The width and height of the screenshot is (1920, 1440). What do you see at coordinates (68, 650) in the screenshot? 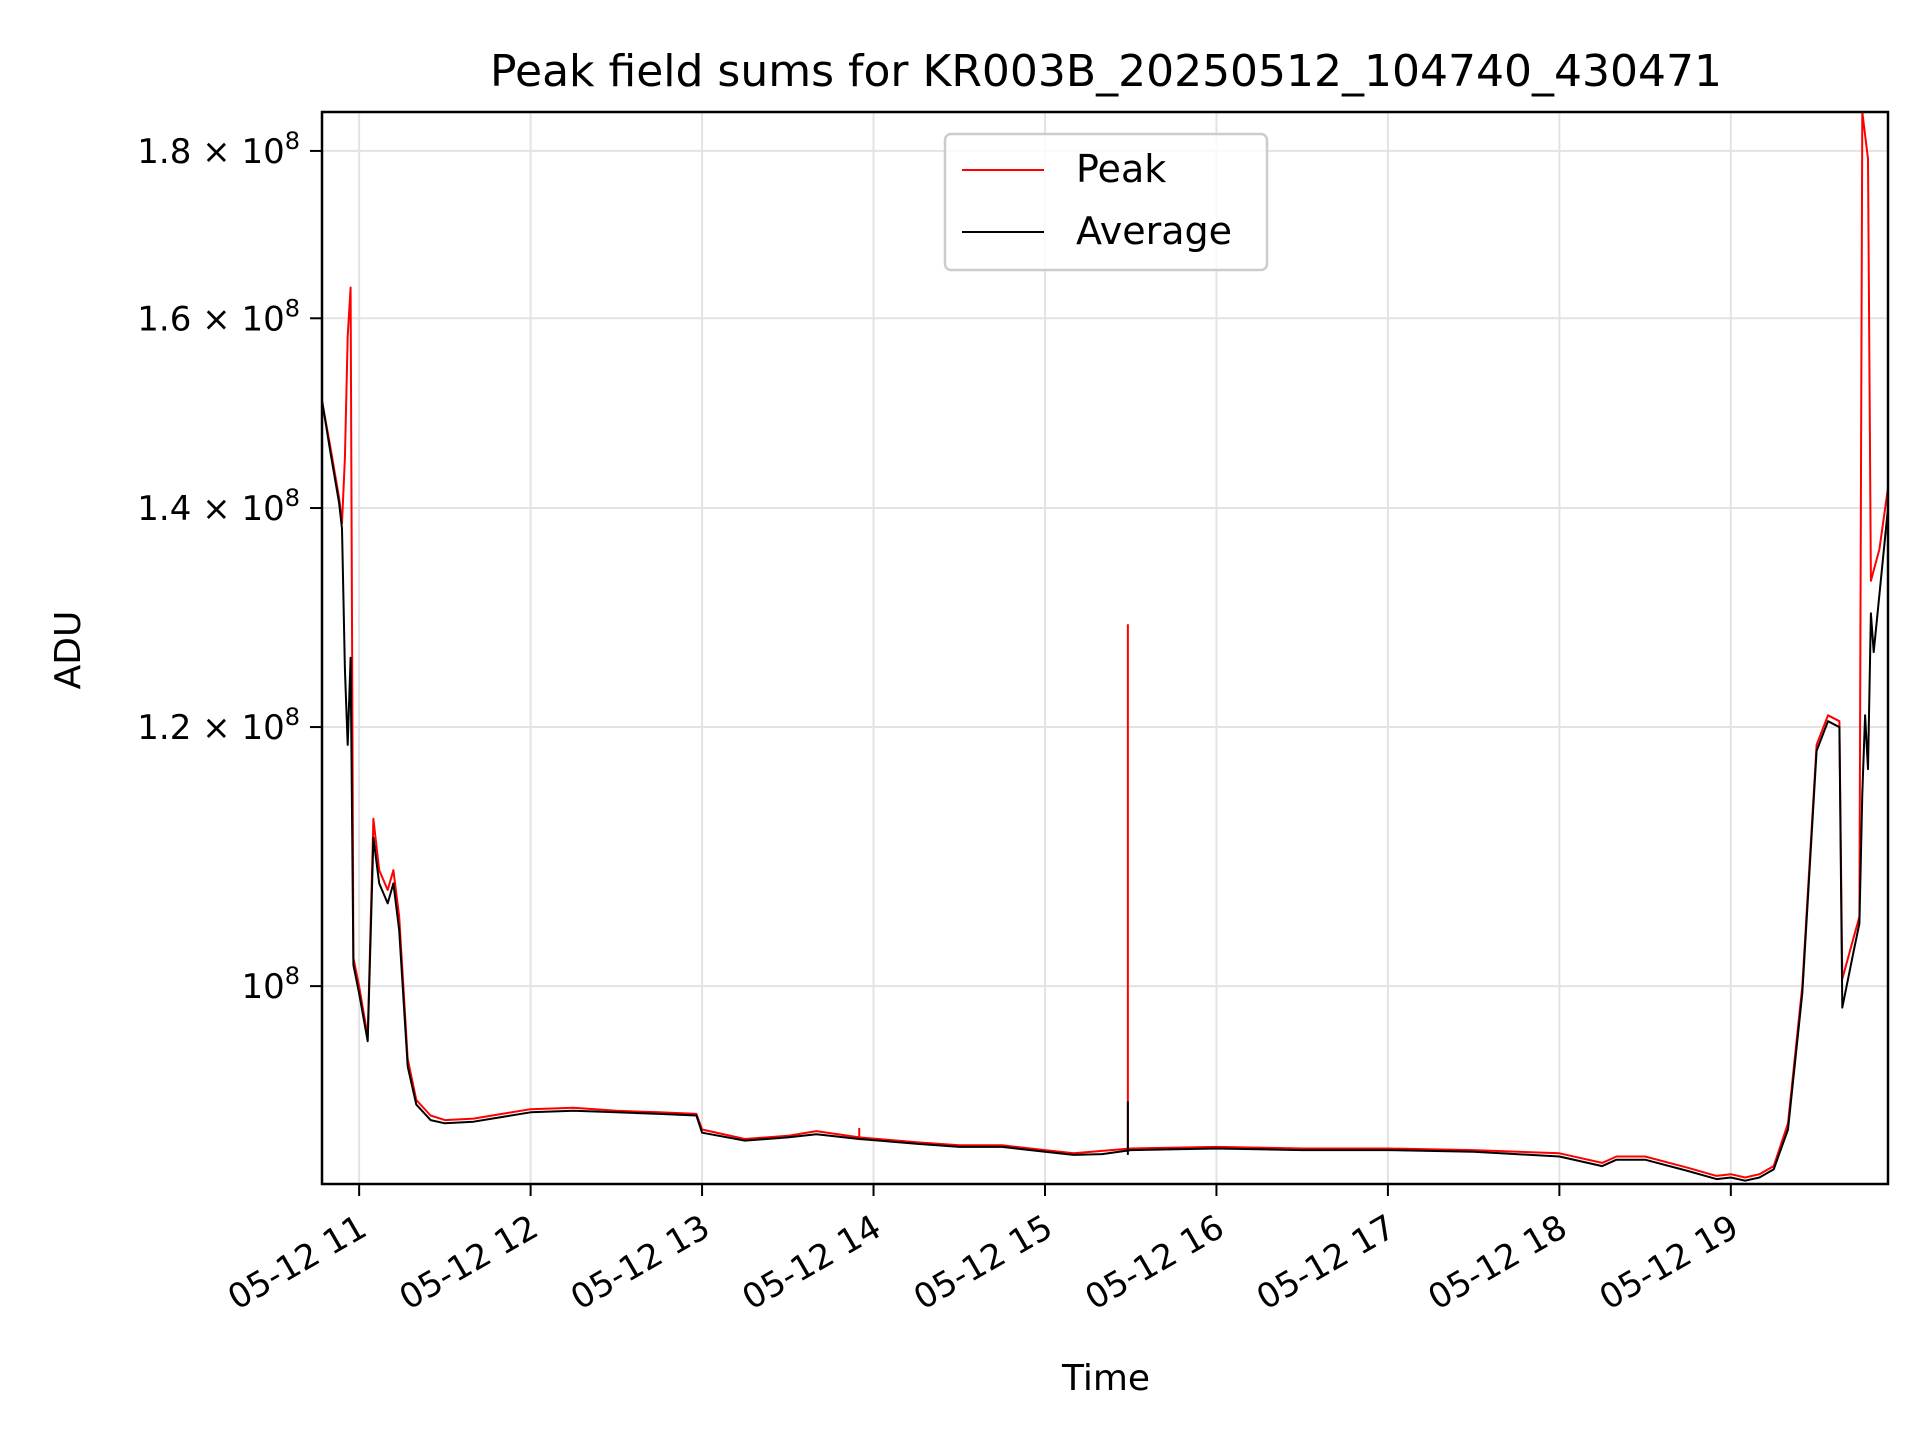
I see `y-axis-title: ADU` at bounding box center [68, 650].